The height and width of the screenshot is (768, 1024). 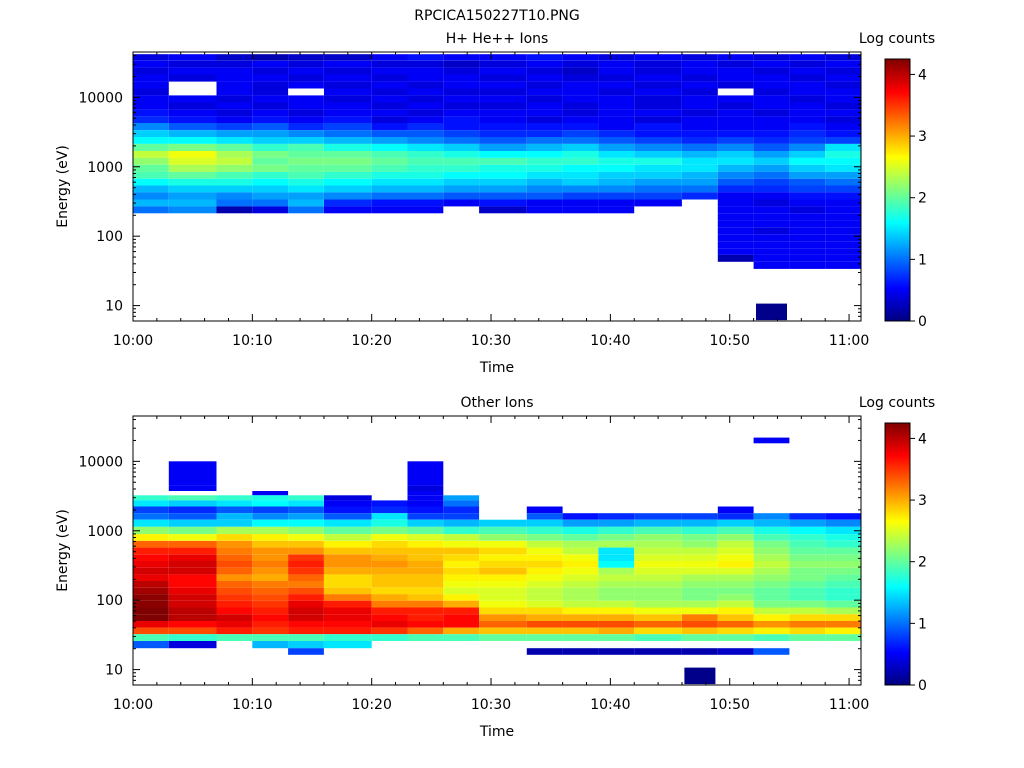 What do you see at coordinates (372, 341) in the screenshot?
I see `x-tick-label: 10:20` at bounding box center [372, 341].